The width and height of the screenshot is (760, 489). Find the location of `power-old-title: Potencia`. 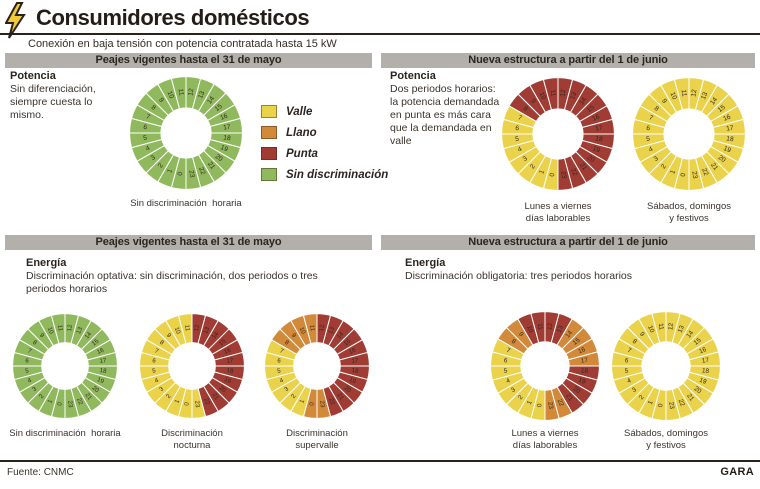

power-old-title: Potencia is located at coordinates (33, 76).